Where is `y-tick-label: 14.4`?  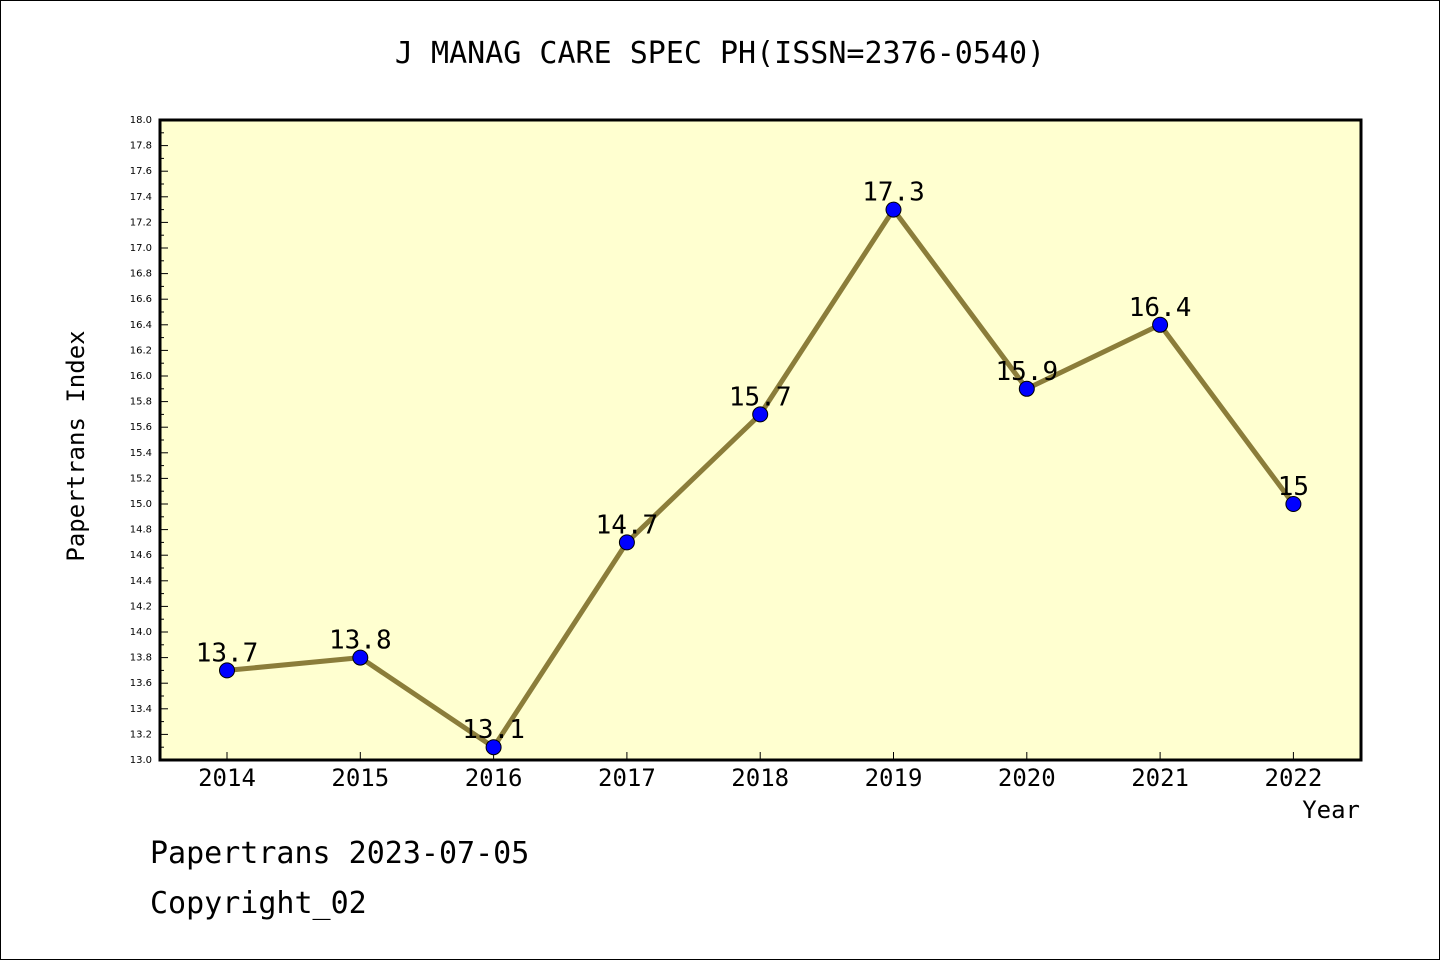 y-tick-label: 14.4 is located at coordinates (141, 581).